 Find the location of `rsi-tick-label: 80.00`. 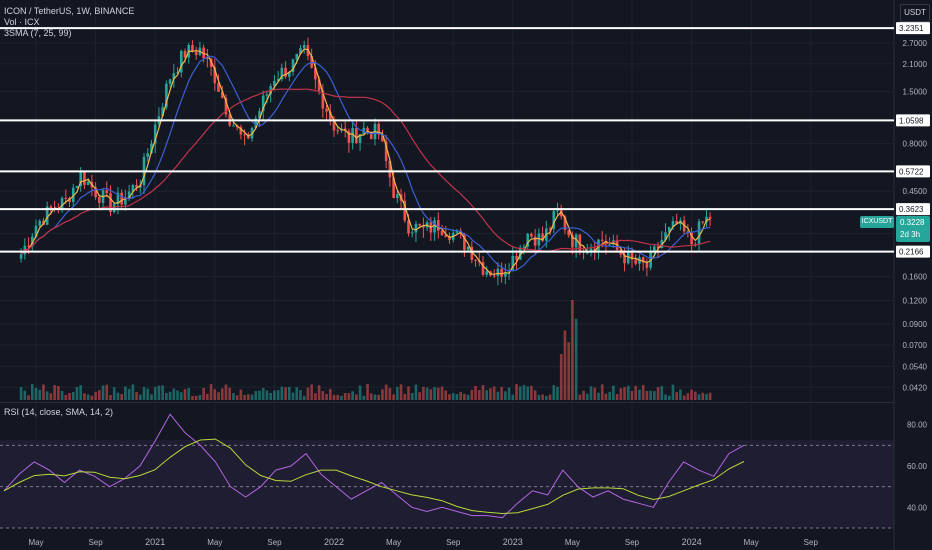

rsi-tick-label: 80.00 is located at coordinates (917, 425).